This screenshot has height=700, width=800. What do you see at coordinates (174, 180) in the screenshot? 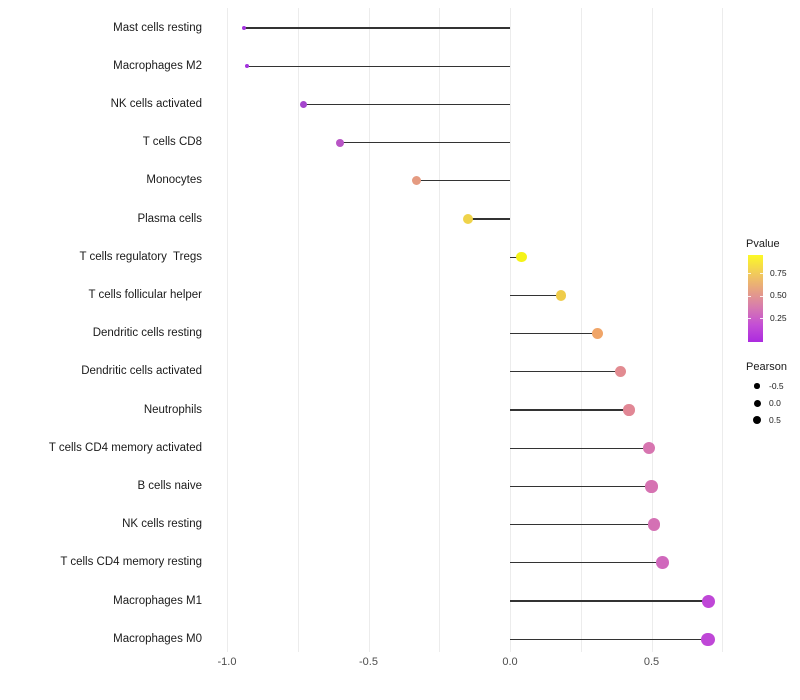
I see `row-label: Monocytes` at bounding box center [174, 180].